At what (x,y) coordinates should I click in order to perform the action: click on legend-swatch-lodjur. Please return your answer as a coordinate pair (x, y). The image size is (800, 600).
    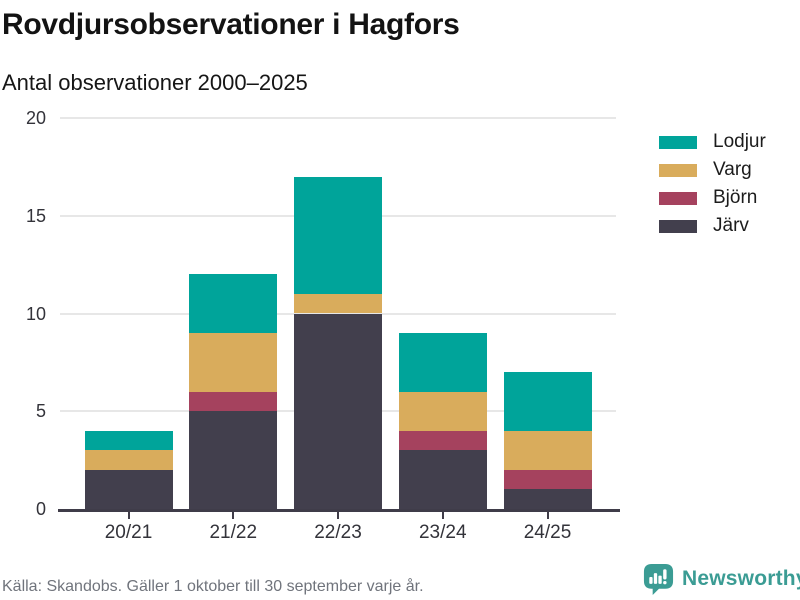
    Looking at the image, I should click on (678, 142).